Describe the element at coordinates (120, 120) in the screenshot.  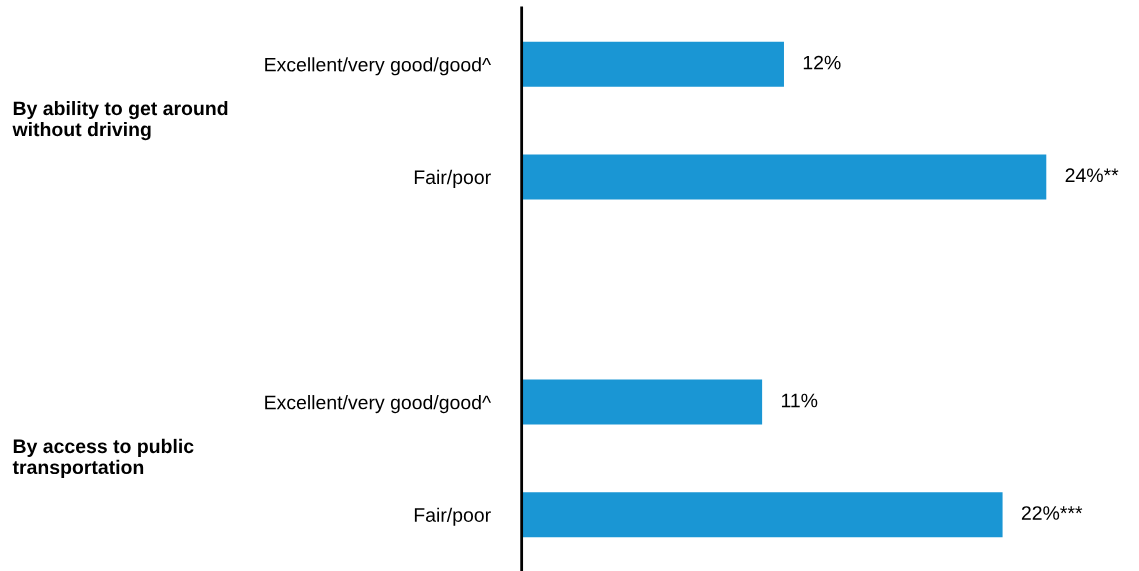
I see `text: By ability to get around without driving` at that location.